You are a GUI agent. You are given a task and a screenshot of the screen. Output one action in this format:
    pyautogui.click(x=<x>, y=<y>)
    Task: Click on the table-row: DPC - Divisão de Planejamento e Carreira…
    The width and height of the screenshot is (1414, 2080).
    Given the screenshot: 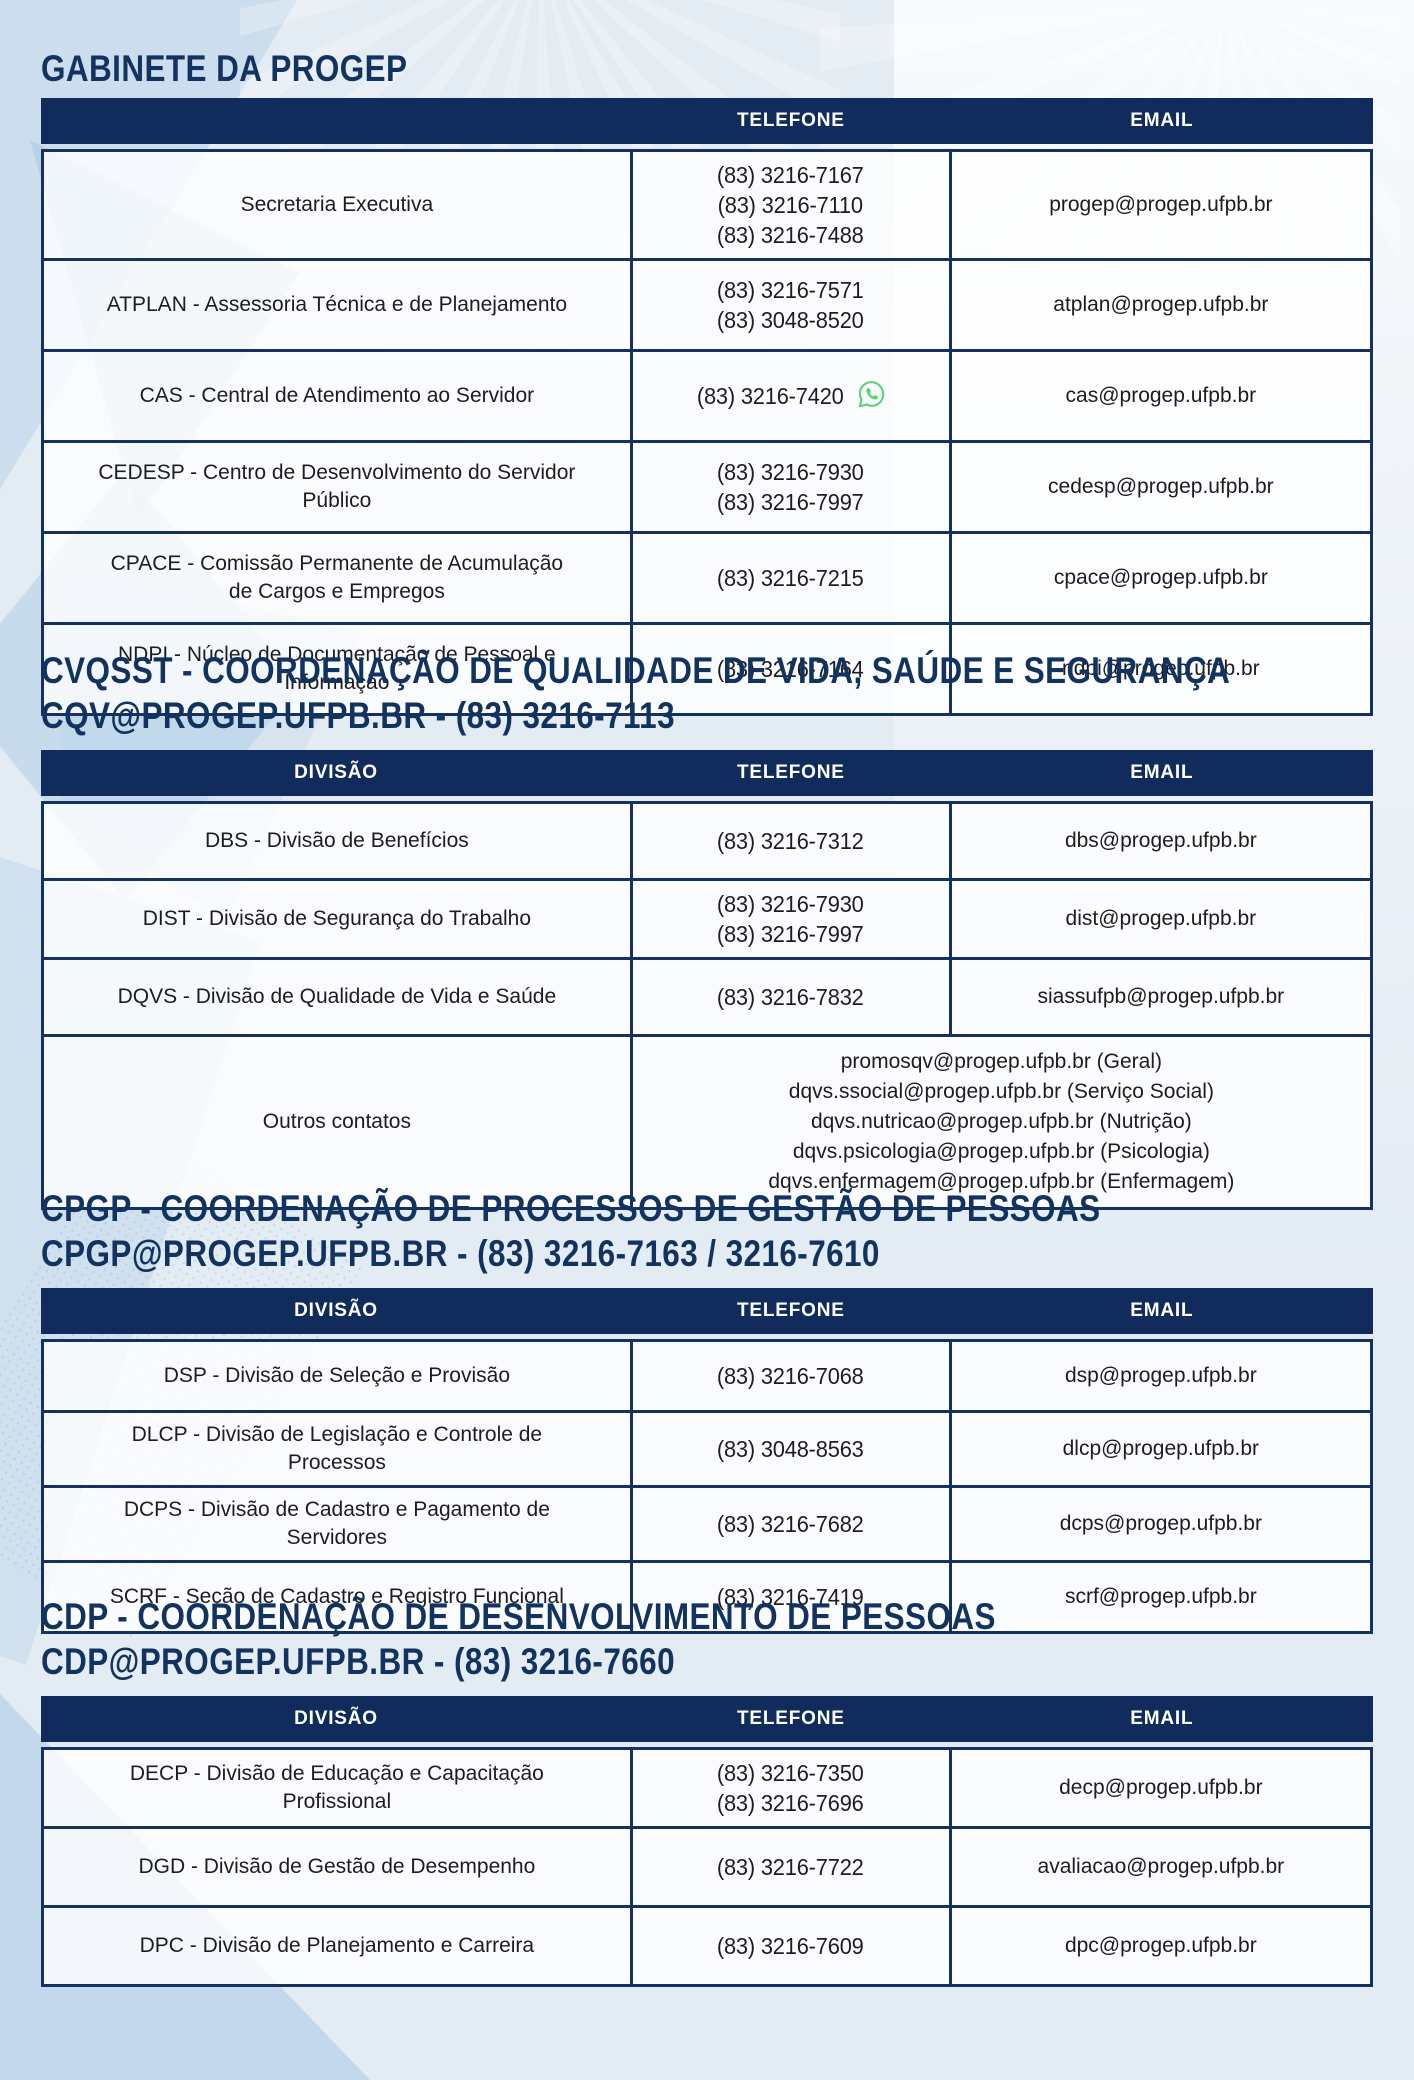 What is the action you would take?
    pyautogui.click(x=707, y=1946)
    